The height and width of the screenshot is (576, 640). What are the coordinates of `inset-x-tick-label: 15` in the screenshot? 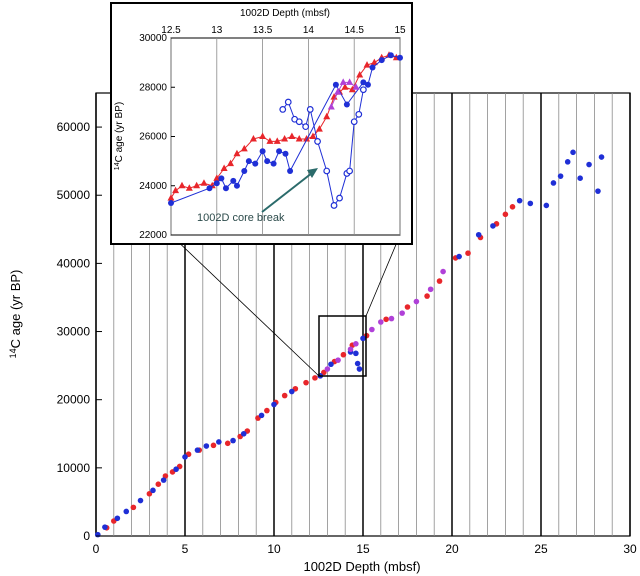 It's located at (400, 30).